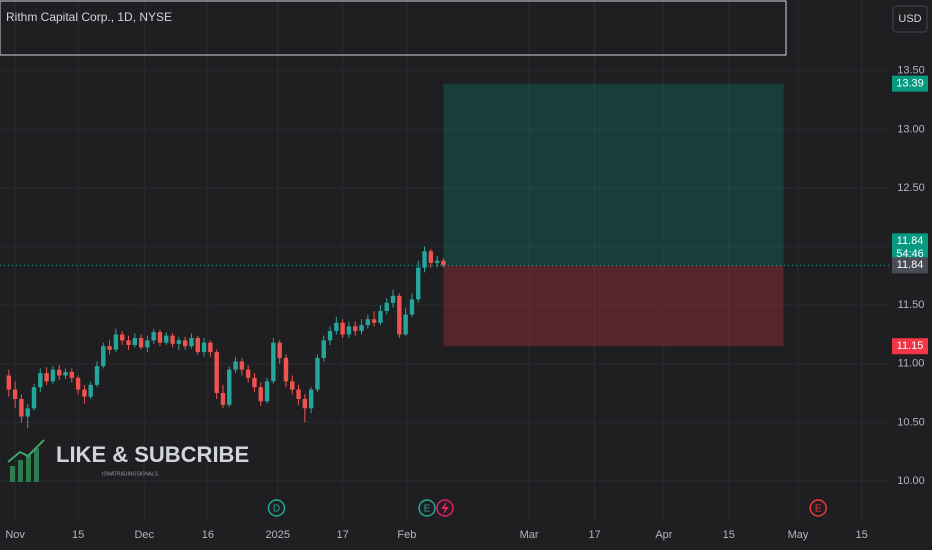  I want to click on stop-zone, so click(613, 306).